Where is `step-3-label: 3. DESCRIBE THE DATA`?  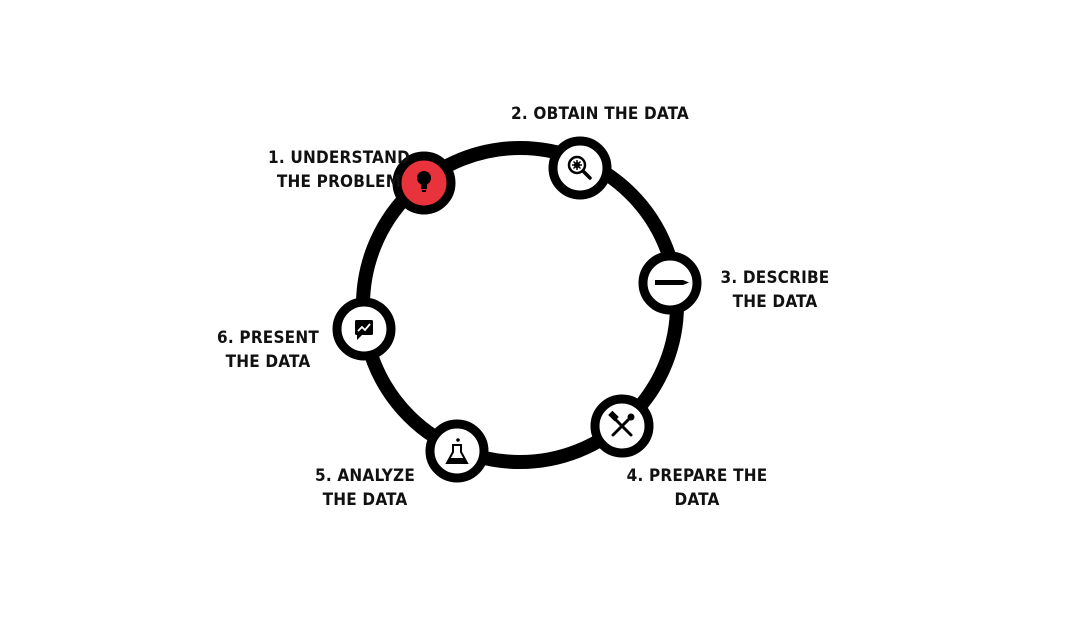 step-3-label: 3. DESCRIBE THE DATA is located at coordinates (775, 290).